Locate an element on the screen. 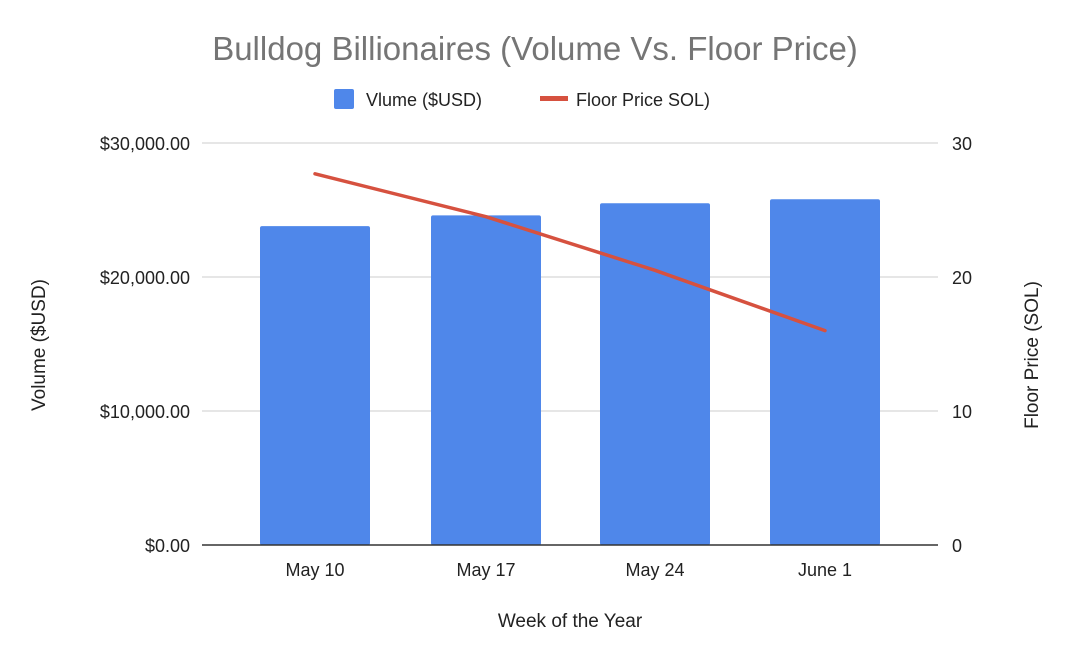 The image size is (1074, 654). y-tick-label: $10,000.00 is located at coordinates (145, 412).